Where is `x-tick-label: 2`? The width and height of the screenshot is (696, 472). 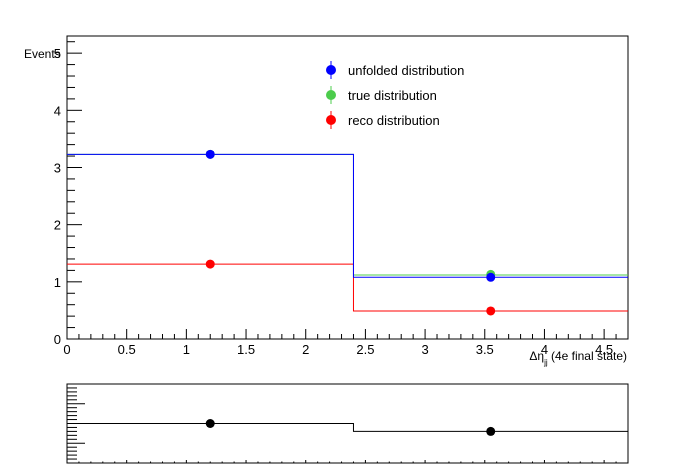 x-tick-label: 2 is located at coordinates (305, 349).